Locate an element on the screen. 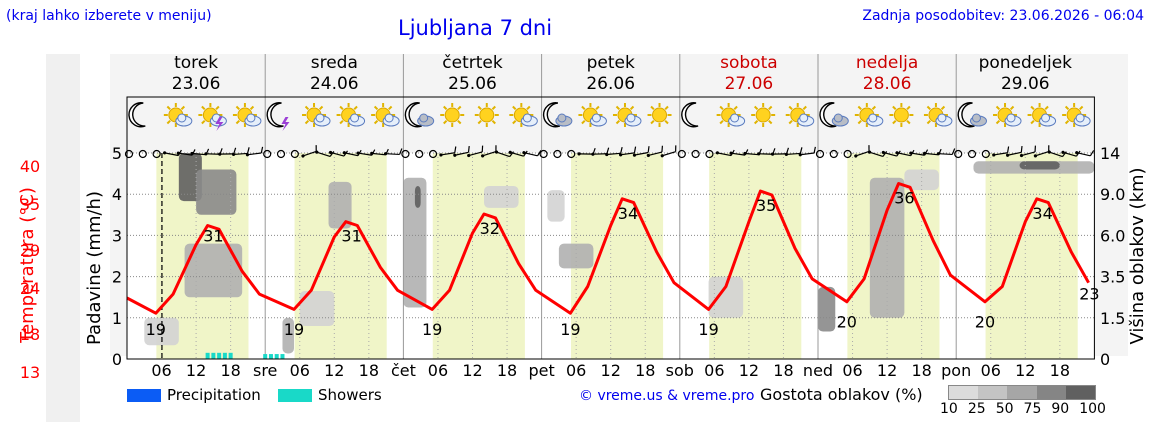 The width and height of the screenshot is (1152, 443). location-hint: (kraj lahko izberete v meniju) is located at coordinates (109, 16).